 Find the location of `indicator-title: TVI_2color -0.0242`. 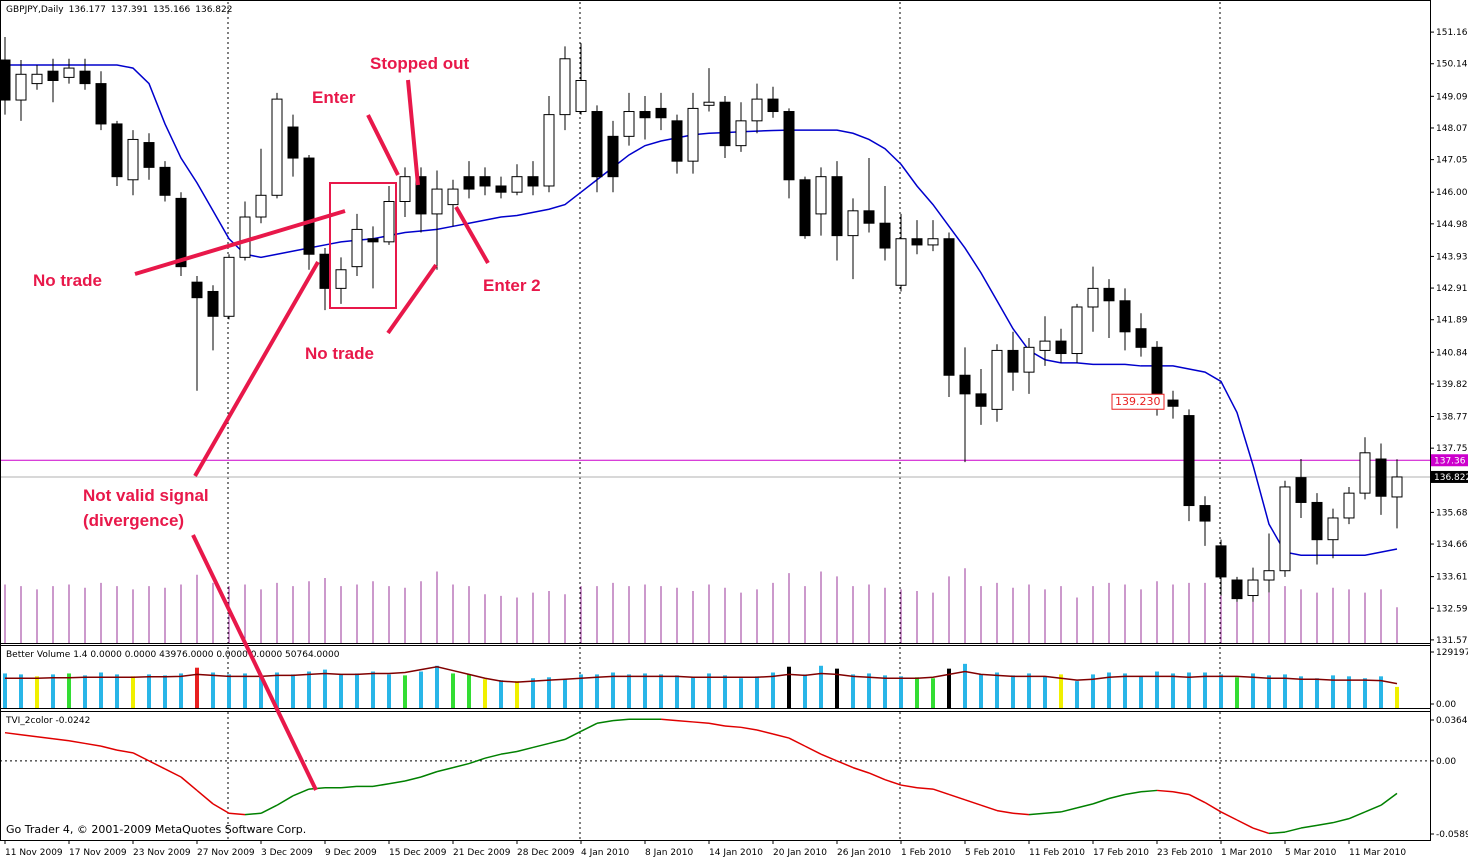

indicator-title: TVI_2color -0.0242 is located at coordinates (47, 721).